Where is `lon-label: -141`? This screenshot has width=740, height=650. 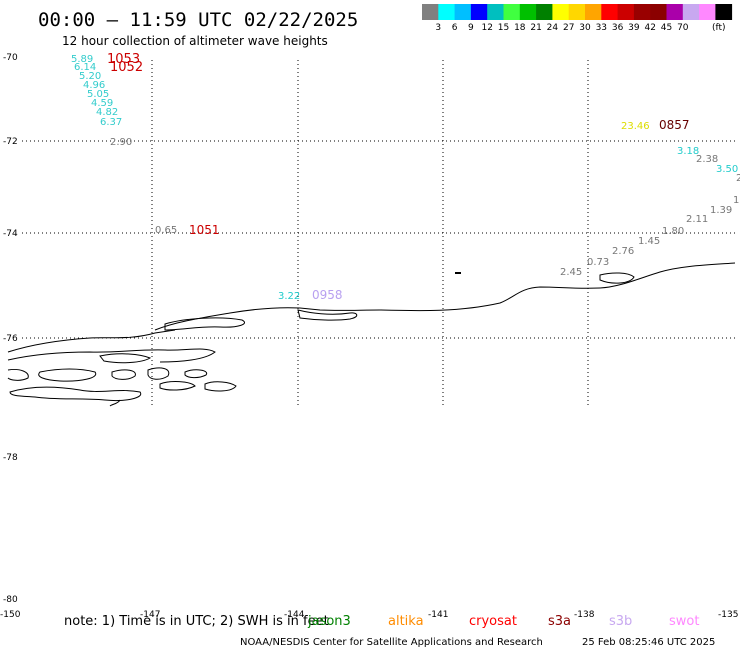
lon-label: -141 is located at coordinates (438, 615).